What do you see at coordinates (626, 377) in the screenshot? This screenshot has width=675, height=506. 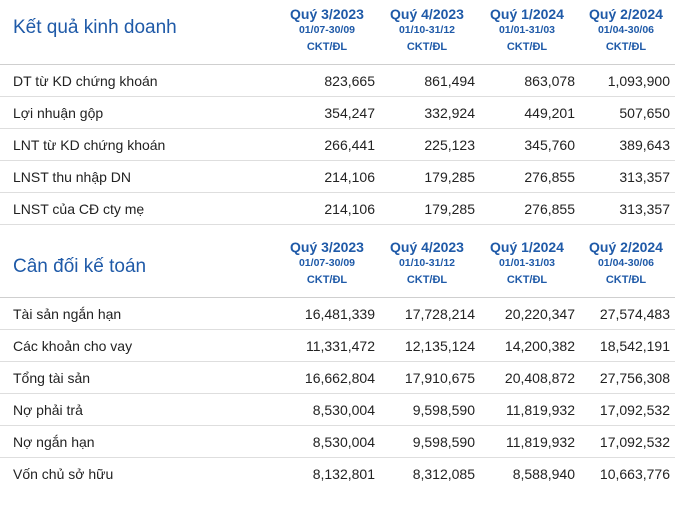 I see `cell-value: 27,756,308` at bounding box center [626, 377].